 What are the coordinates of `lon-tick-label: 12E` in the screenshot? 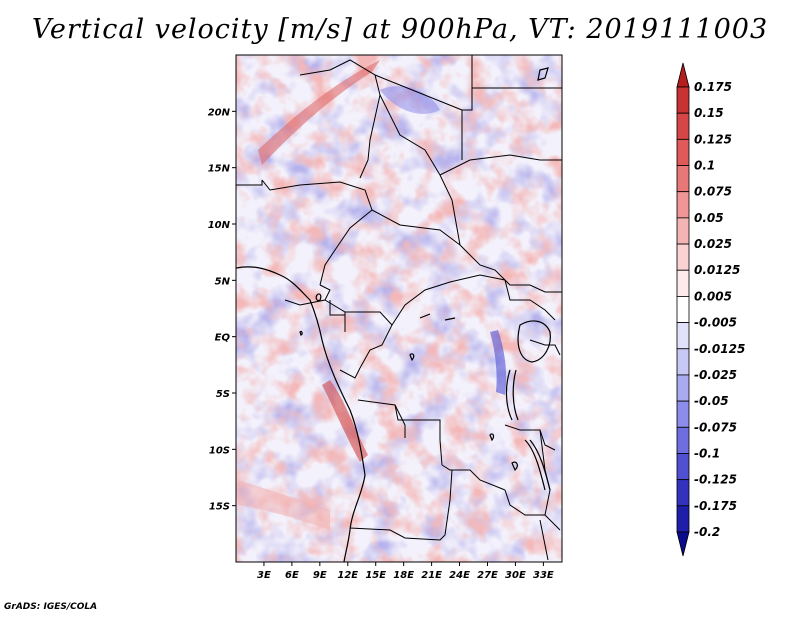 It's located at (347, 575).